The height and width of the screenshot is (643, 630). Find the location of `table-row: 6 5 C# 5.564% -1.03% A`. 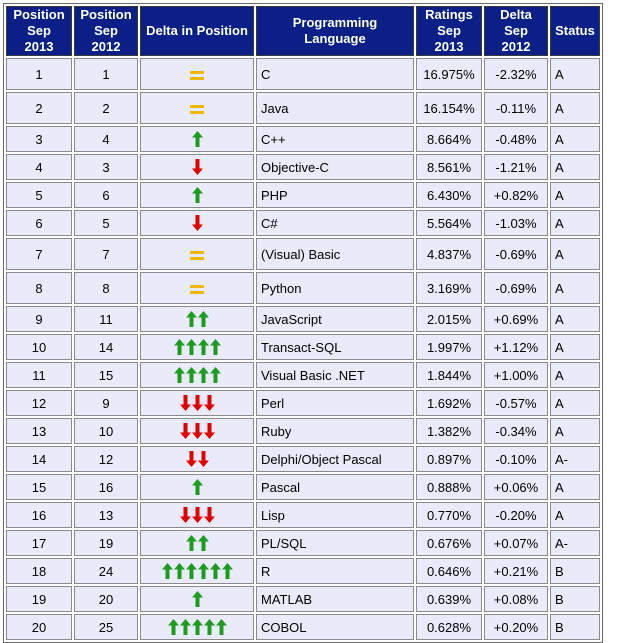

table-row: 6 5 C# 5.564% -1.03% A is located at coordinates (303, 223).